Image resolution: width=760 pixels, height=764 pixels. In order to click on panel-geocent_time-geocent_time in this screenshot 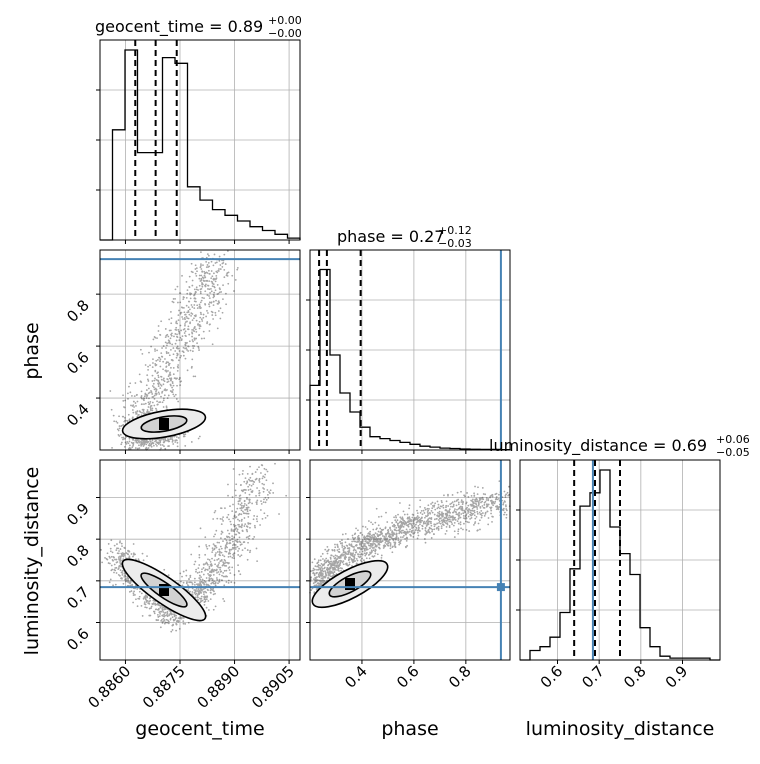, I will do `click(198, 140)`.